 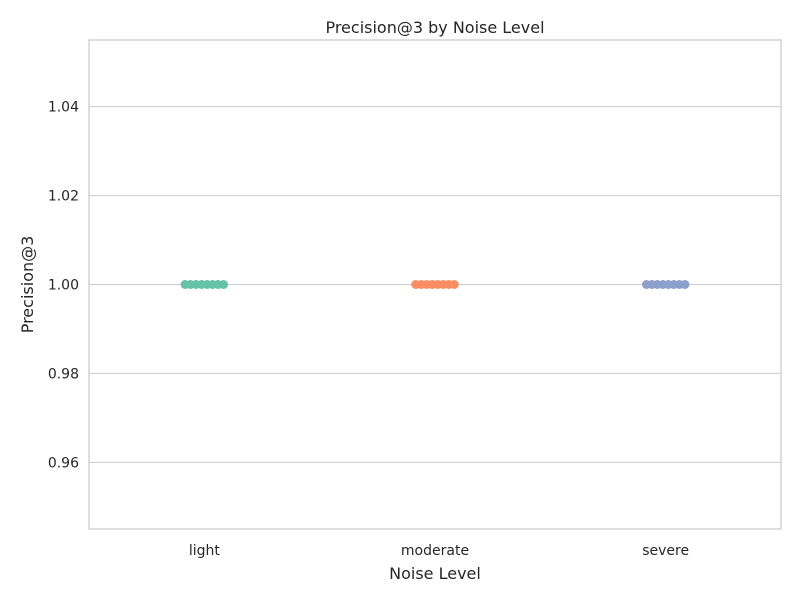 What do you see at coordinates (63, 108) in the screenshot?
I see `y-tick-label: 1.04` at bounding box center [63, 108].